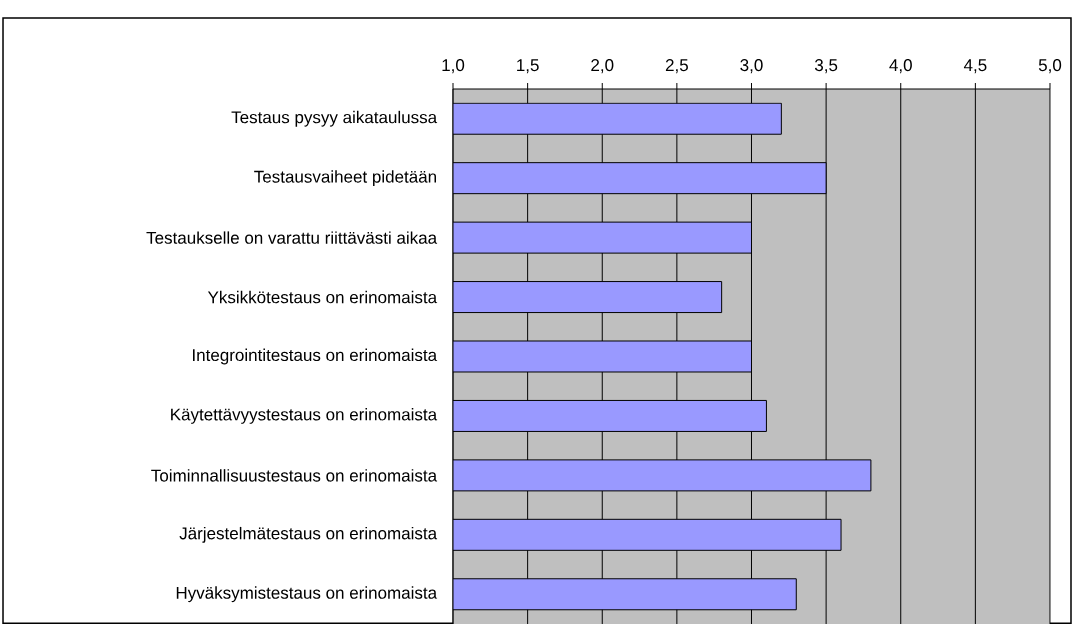 The image size is (1074, 624). Describe the element at coordinates (322, 297) in the screenshot. I see `y-tick-label: Yksikkötestaus on erinomaista` at that location.